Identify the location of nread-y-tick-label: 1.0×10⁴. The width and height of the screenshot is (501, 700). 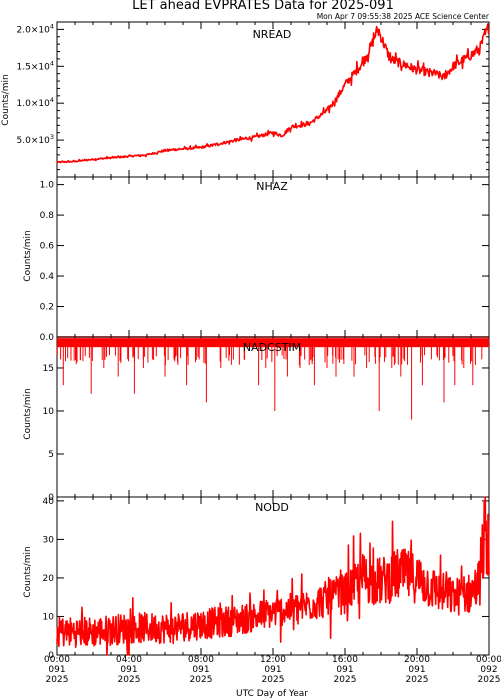
(35, 102).